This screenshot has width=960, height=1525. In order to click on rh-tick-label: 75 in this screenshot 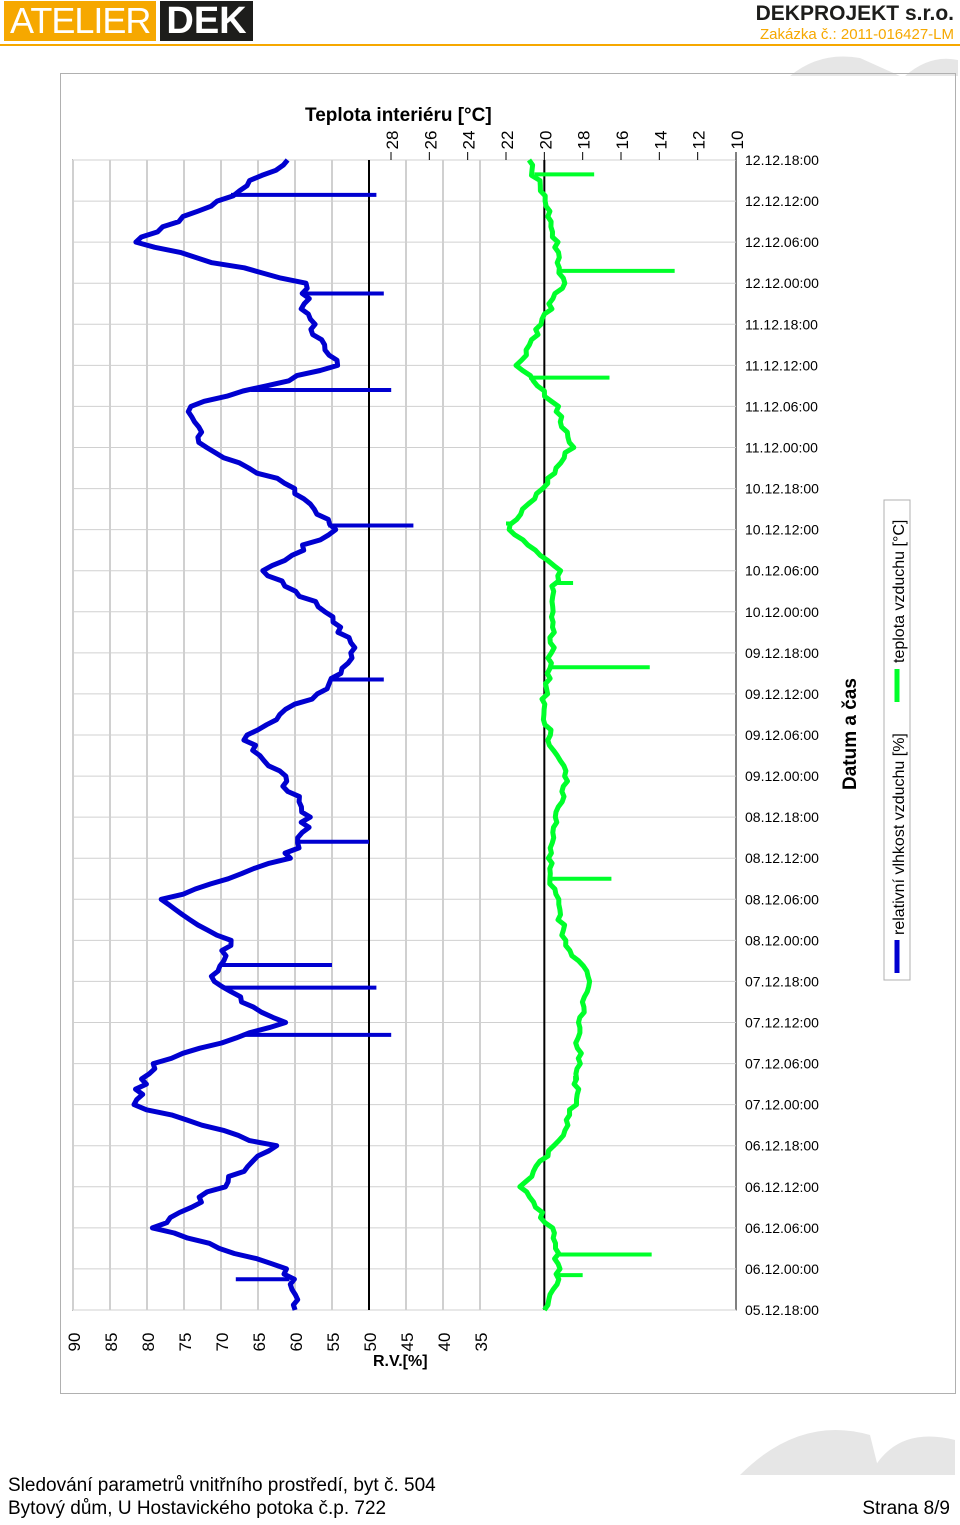, I will do `click(185, 1342)`.